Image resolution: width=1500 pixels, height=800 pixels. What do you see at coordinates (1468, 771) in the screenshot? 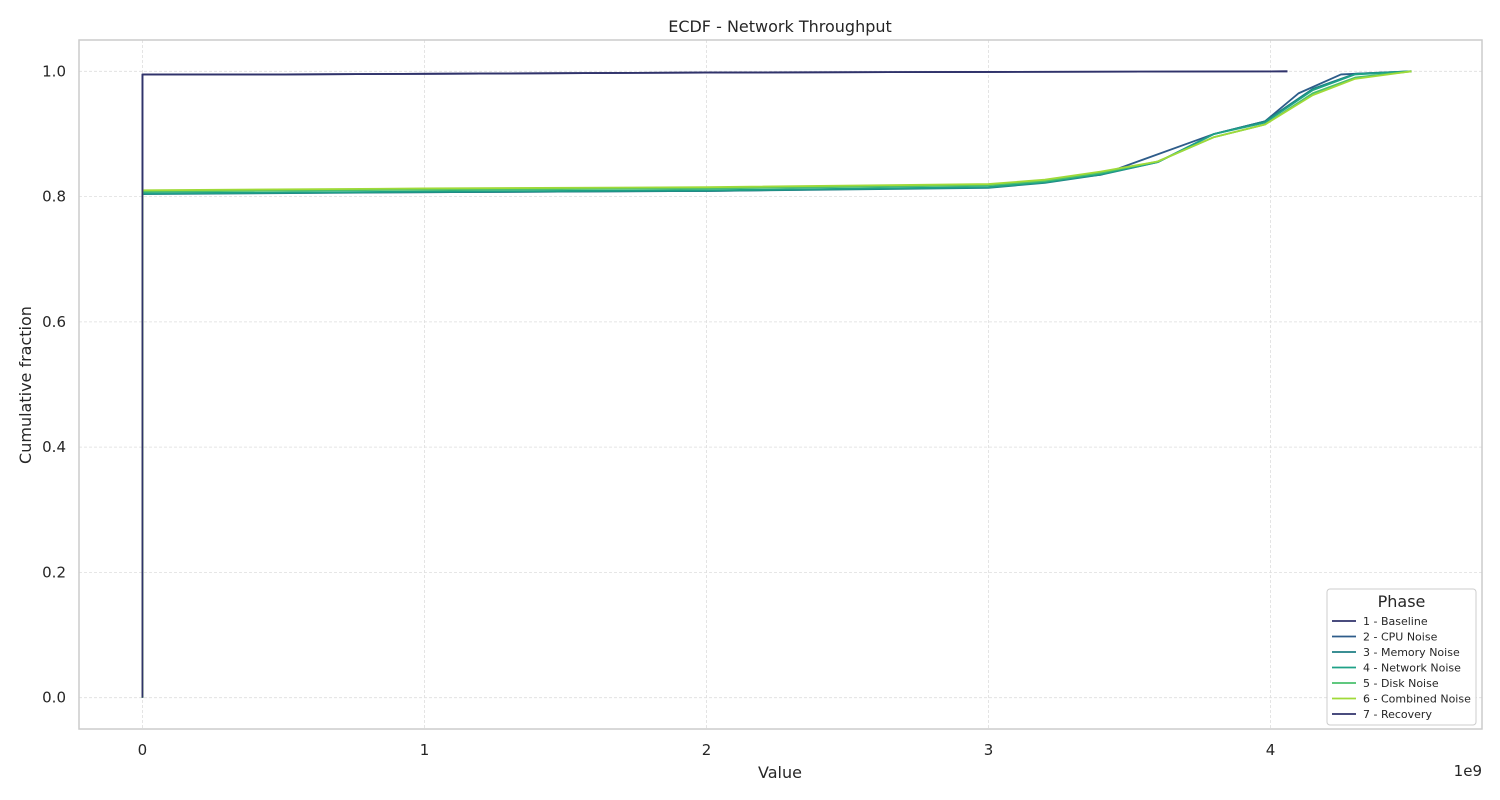
I see `x-axis-offset-label: 1e9` at bounding box center [1468, 771].